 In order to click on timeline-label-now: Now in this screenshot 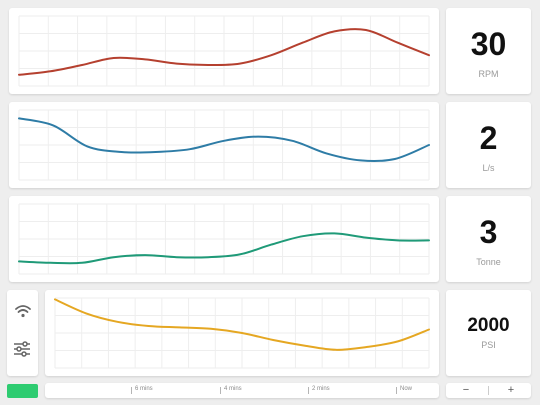, I will do `click(406, 389)`.